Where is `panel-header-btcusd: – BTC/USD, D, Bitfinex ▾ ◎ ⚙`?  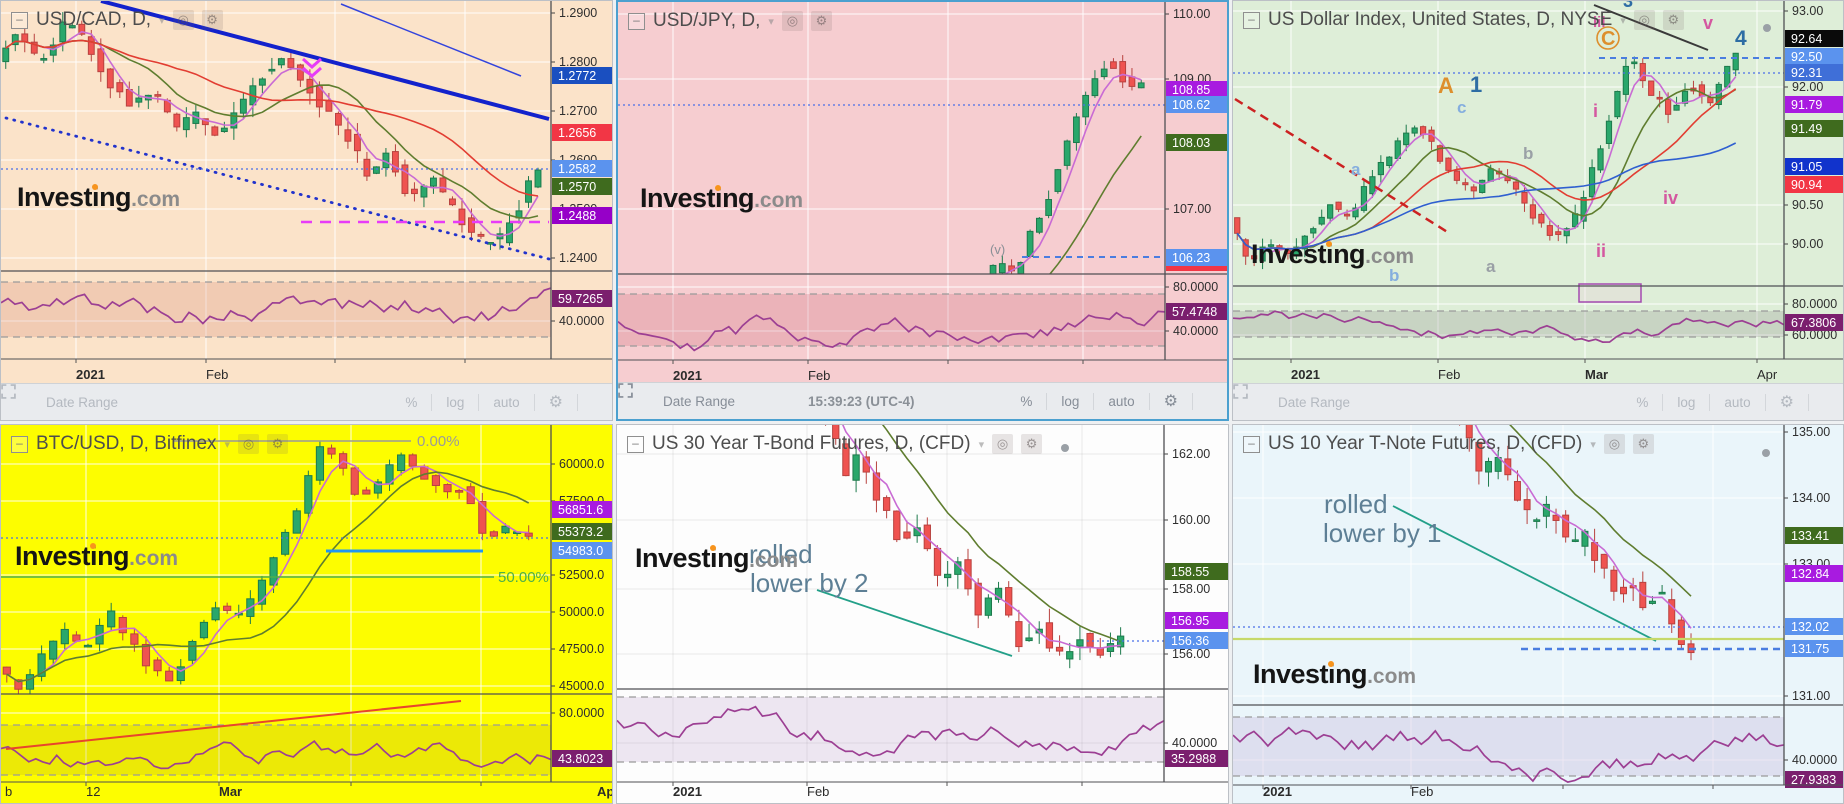 panel-header-btcusd: – BTC/USD, D, Bitfinex ▾ ◎ ⚙ is located at coordinates (150, 444).